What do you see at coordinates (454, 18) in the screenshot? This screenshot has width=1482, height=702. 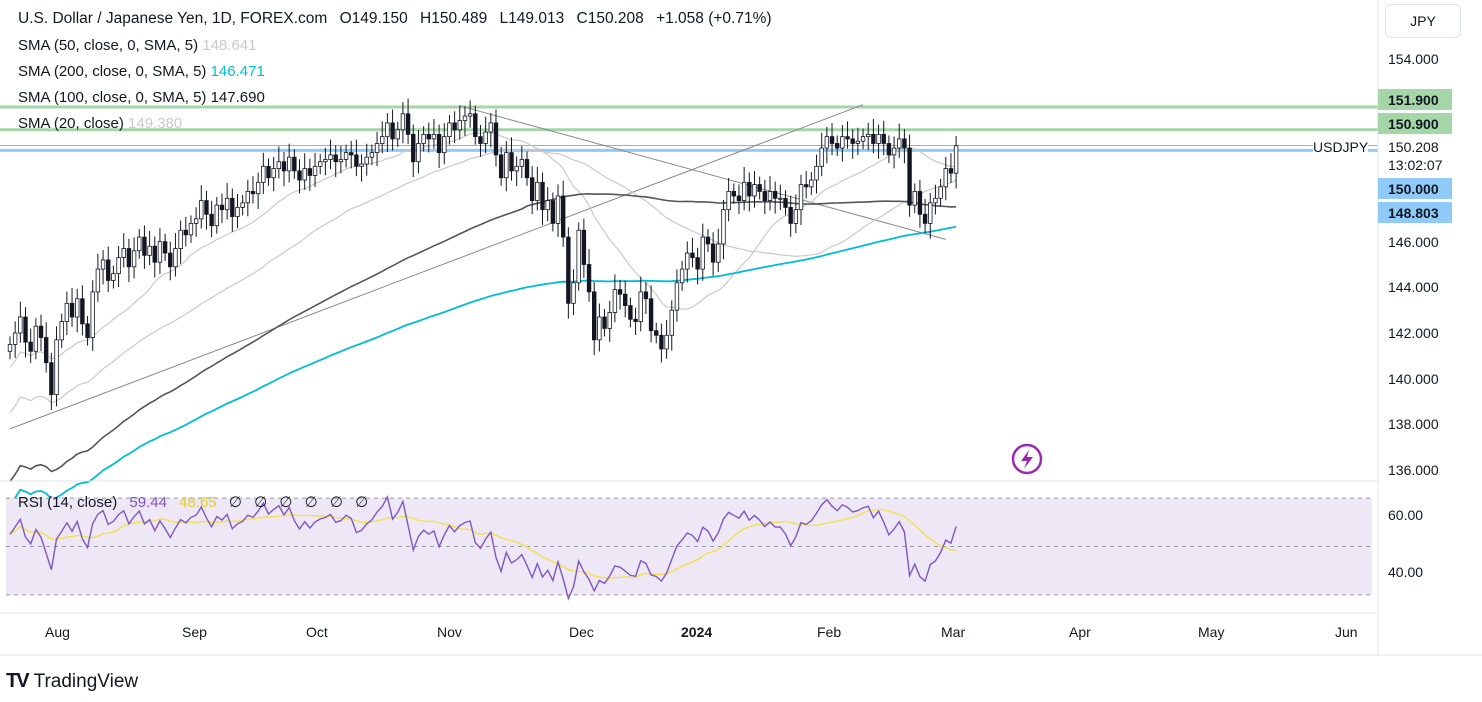 I see `ohlc-high: H150.489` at bounding box center [454, 18].